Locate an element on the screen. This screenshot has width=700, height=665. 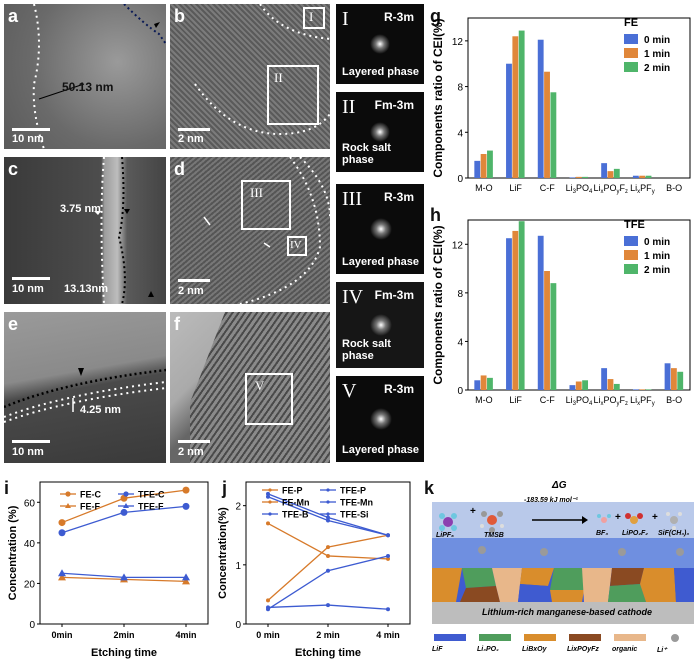
bar-0-min-LixPOyFz is located at coordinates (604, 170).